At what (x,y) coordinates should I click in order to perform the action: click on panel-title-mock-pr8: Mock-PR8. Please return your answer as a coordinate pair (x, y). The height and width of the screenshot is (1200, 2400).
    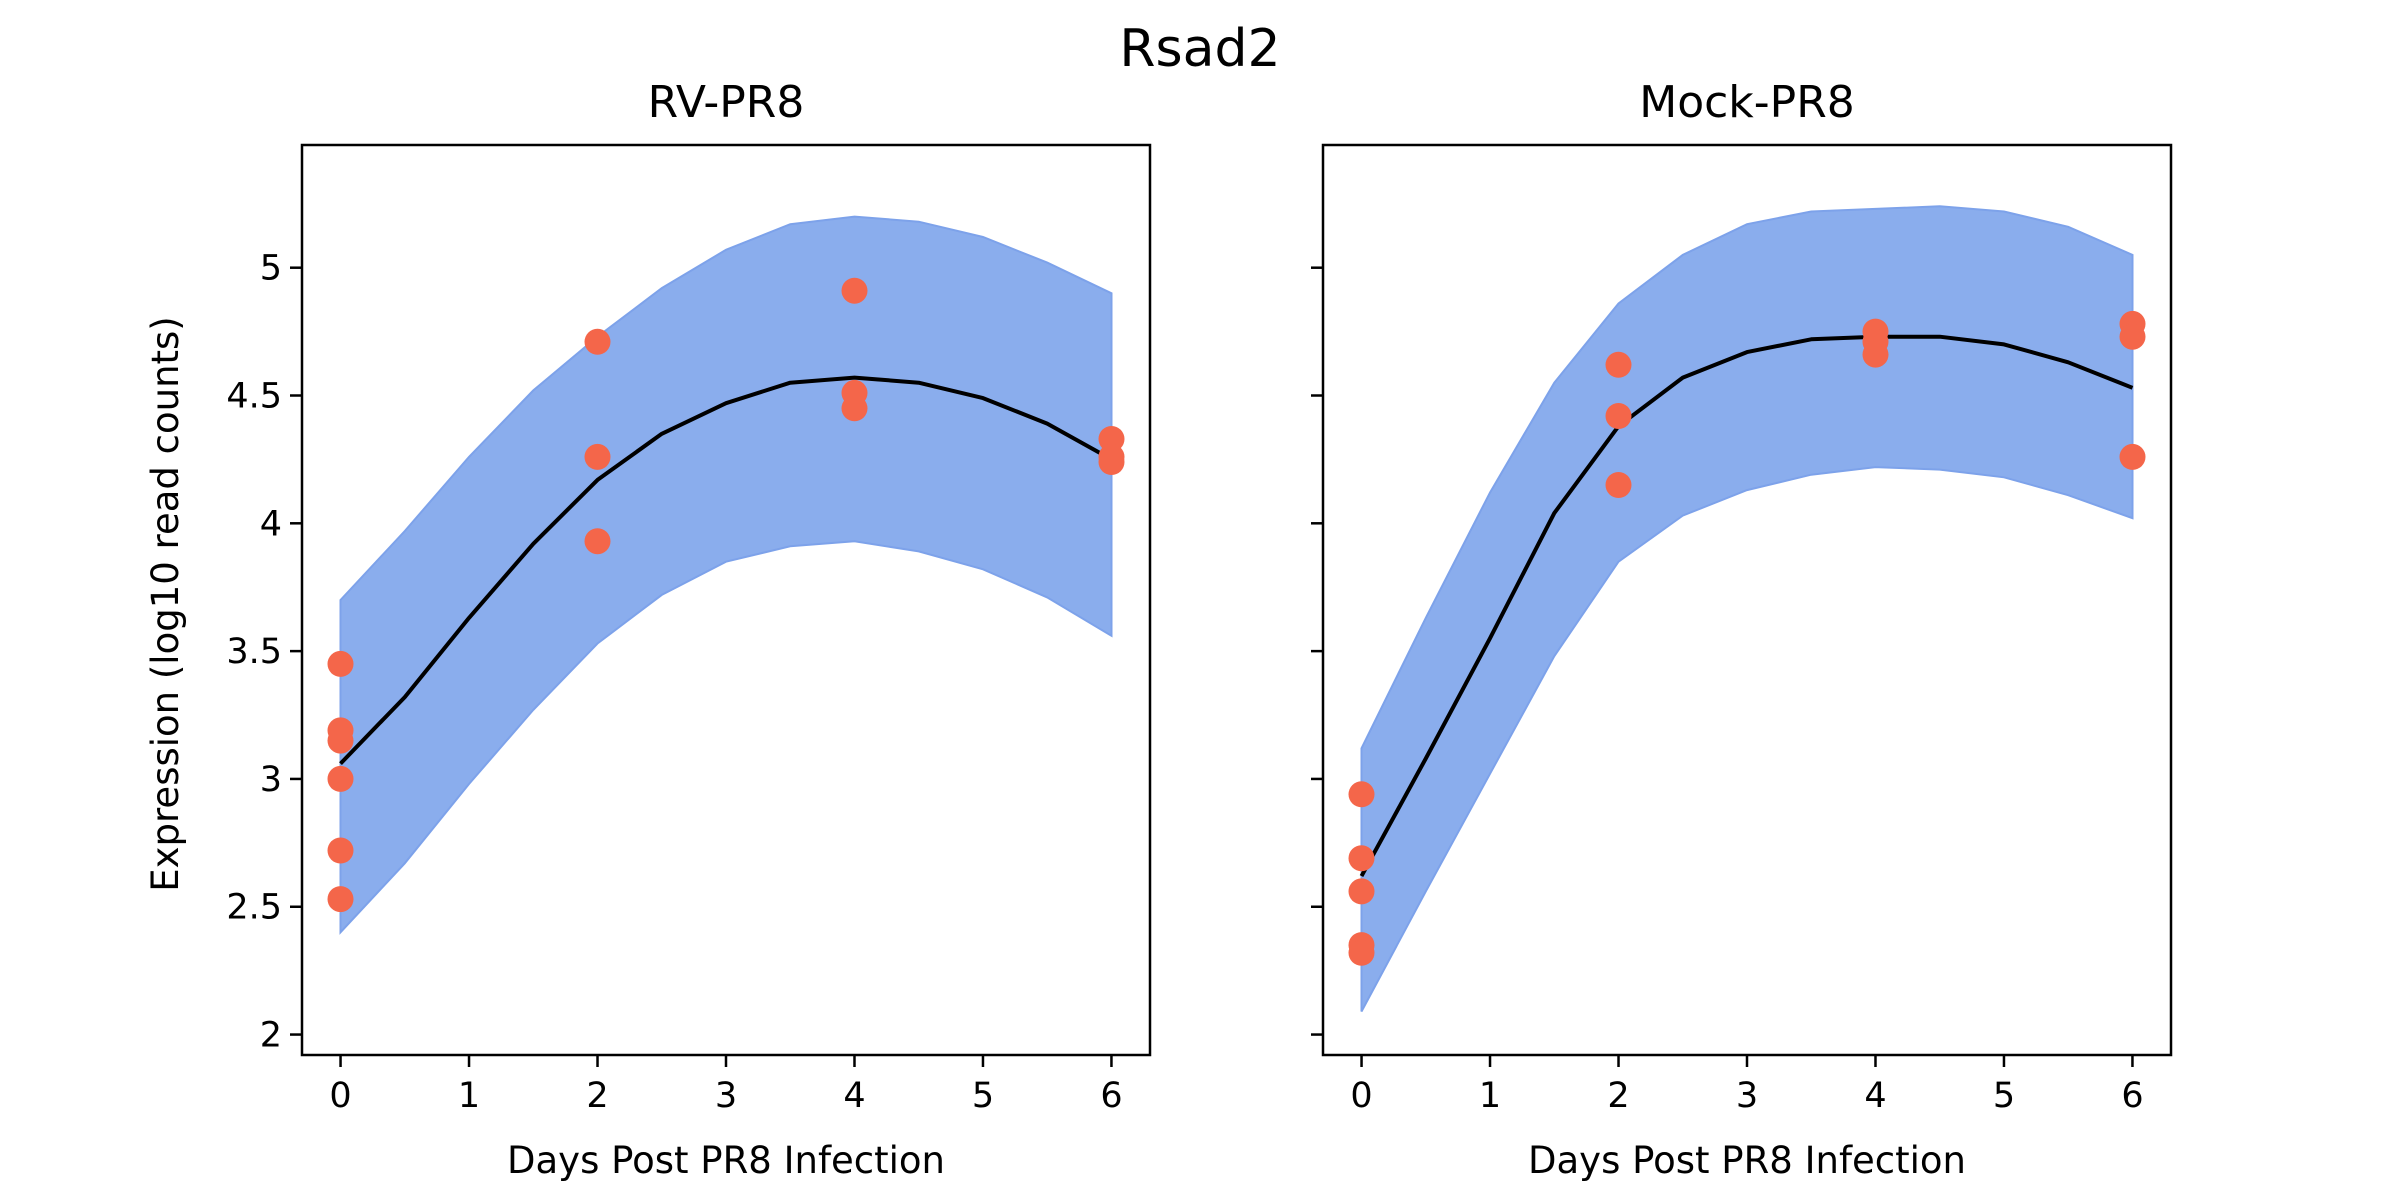
    Looking at the image, I should click on (1747, 102).